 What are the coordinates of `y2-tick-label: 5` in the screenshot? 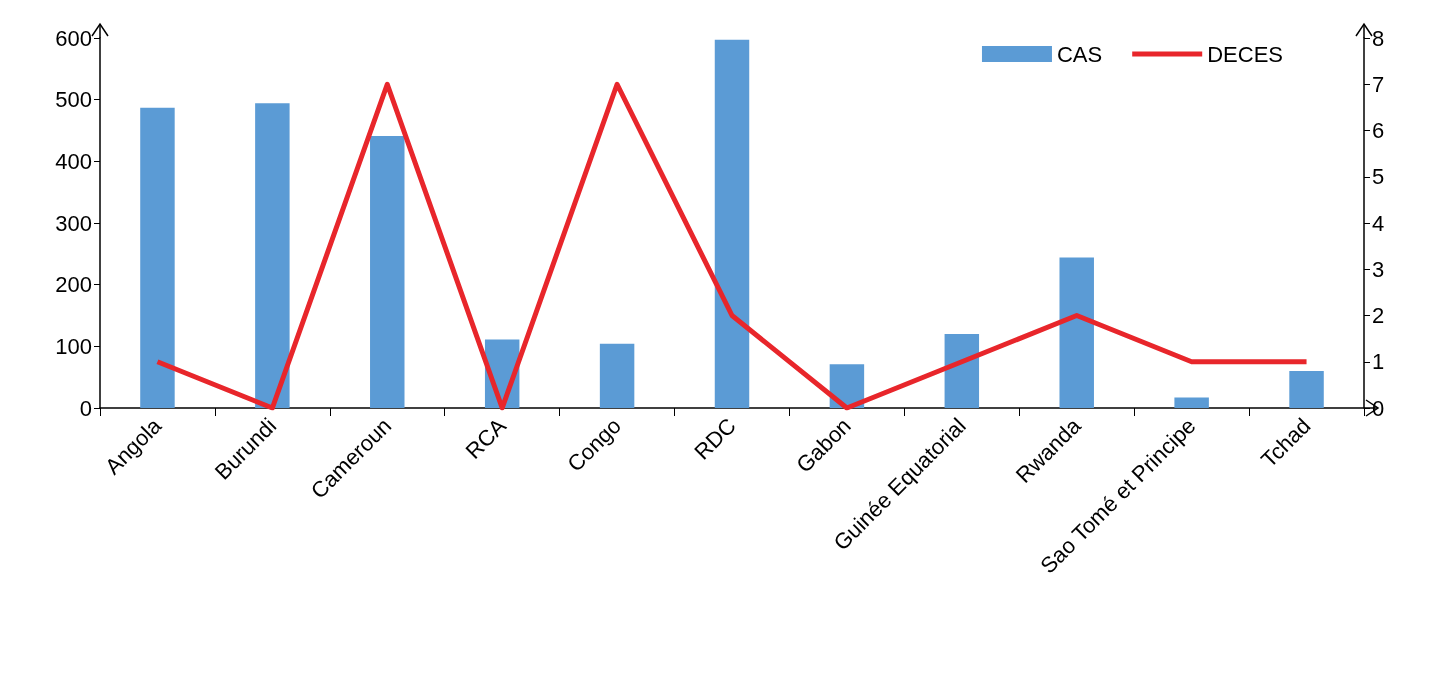 It's located at (1378, 177).